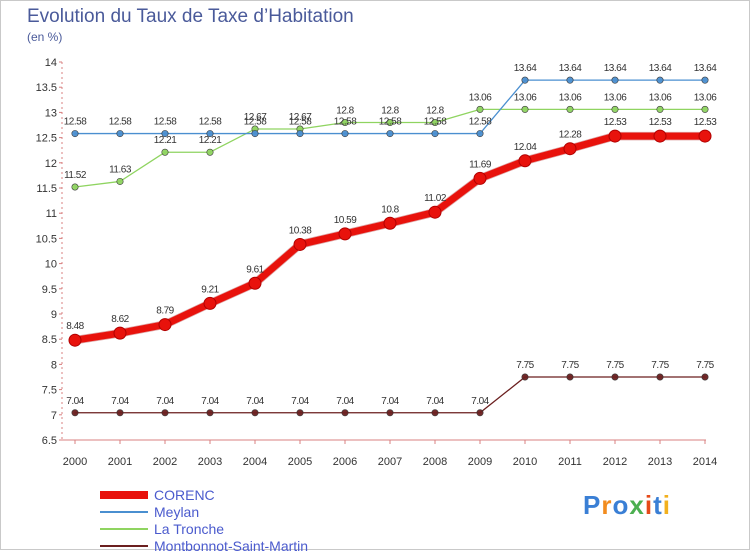 The height and width of the screenshot is (554, 750). I want to click on logo-letter: P, so click(592, 505).